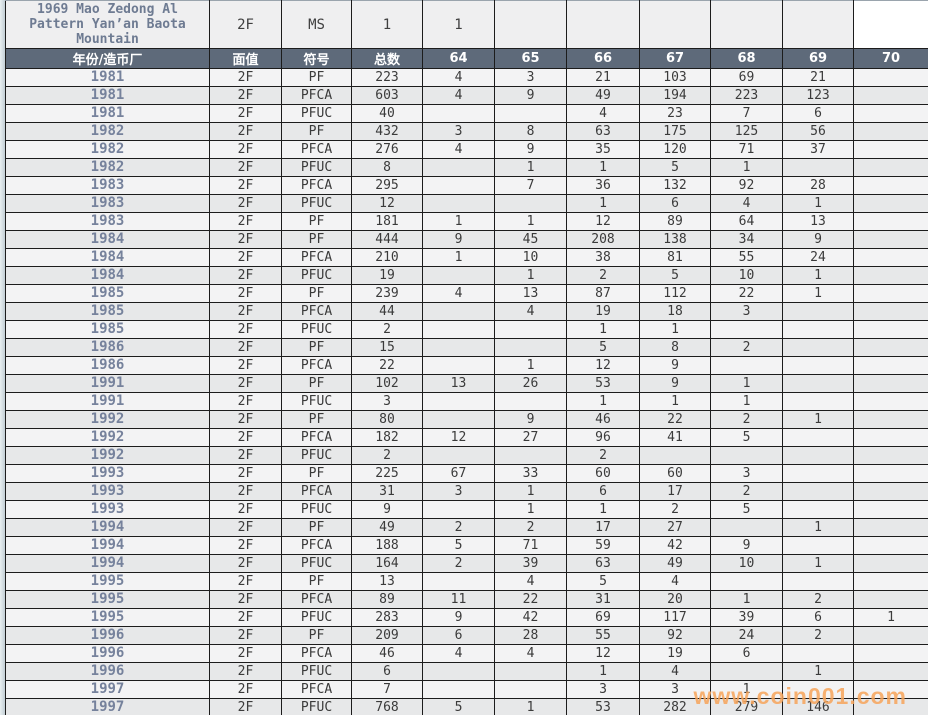 The height and width of the screenshot is (715, 928). I want to click on grade-cell: 282, so click(675, 706).